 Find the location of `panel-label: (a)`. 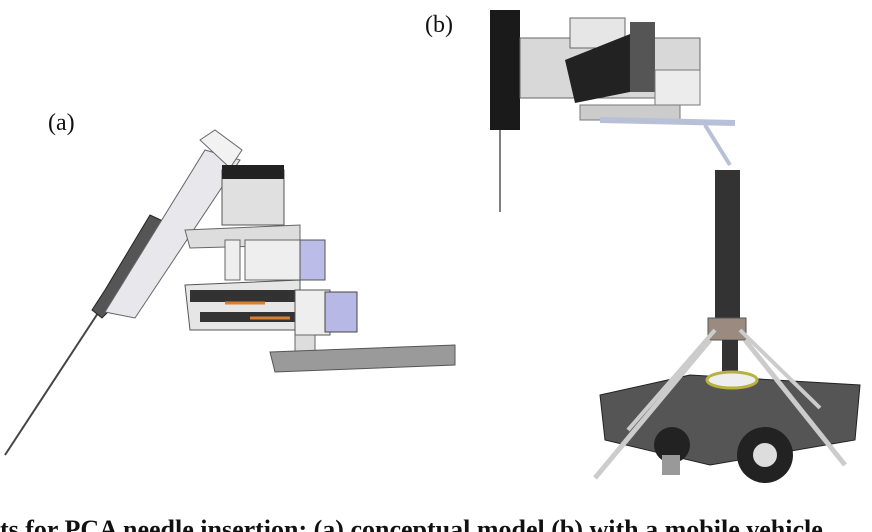

panel-label: (a) is located at coordinates (61, 123).